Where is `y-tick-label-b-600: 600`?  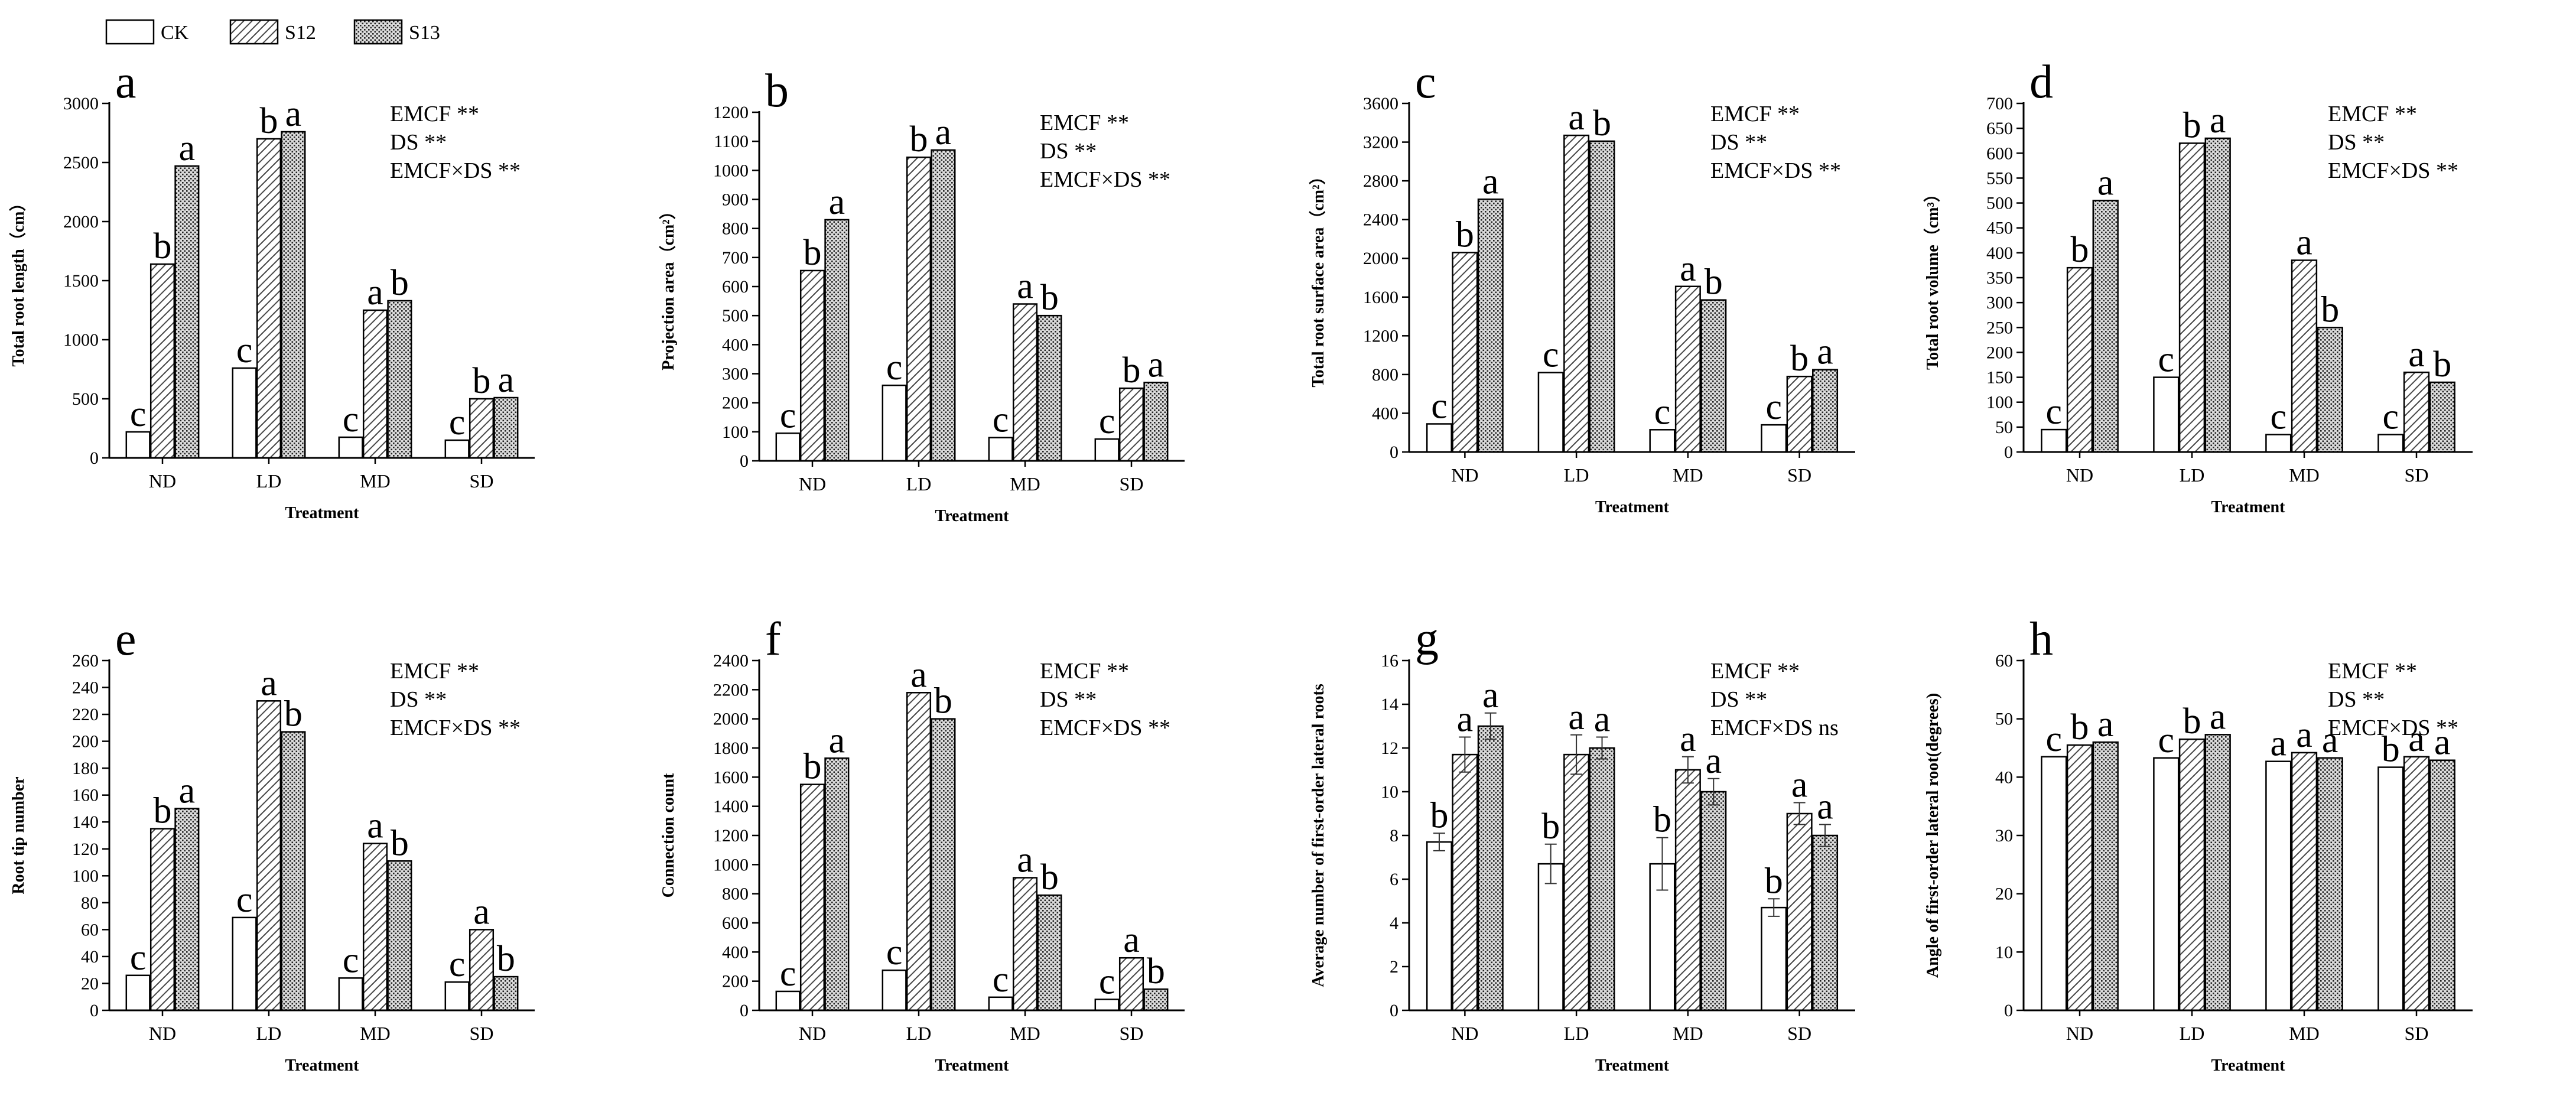 y-tick-label-b-600: 600 is located at coordinates (736, 287).